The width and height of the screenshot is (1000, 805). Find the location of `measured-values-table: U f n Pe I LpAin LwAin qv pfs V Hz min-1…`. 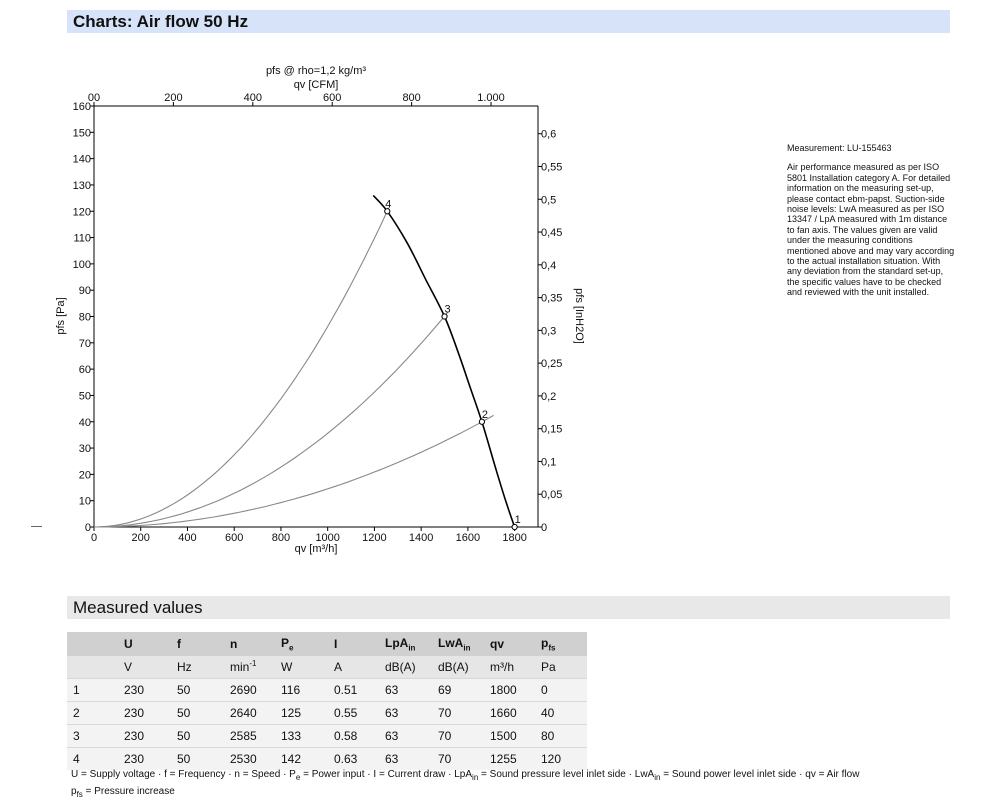

measured-values-table: U f n Pe I LpAin LwAin qv pfs V Hz min-1… is located at coordinates (327, 701).